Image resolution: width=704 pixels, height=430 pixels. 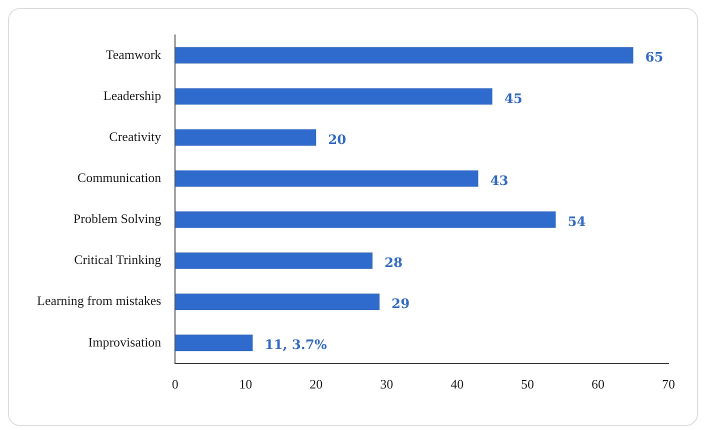 I want to click on data-label: 29, so click(x=401, y=304).